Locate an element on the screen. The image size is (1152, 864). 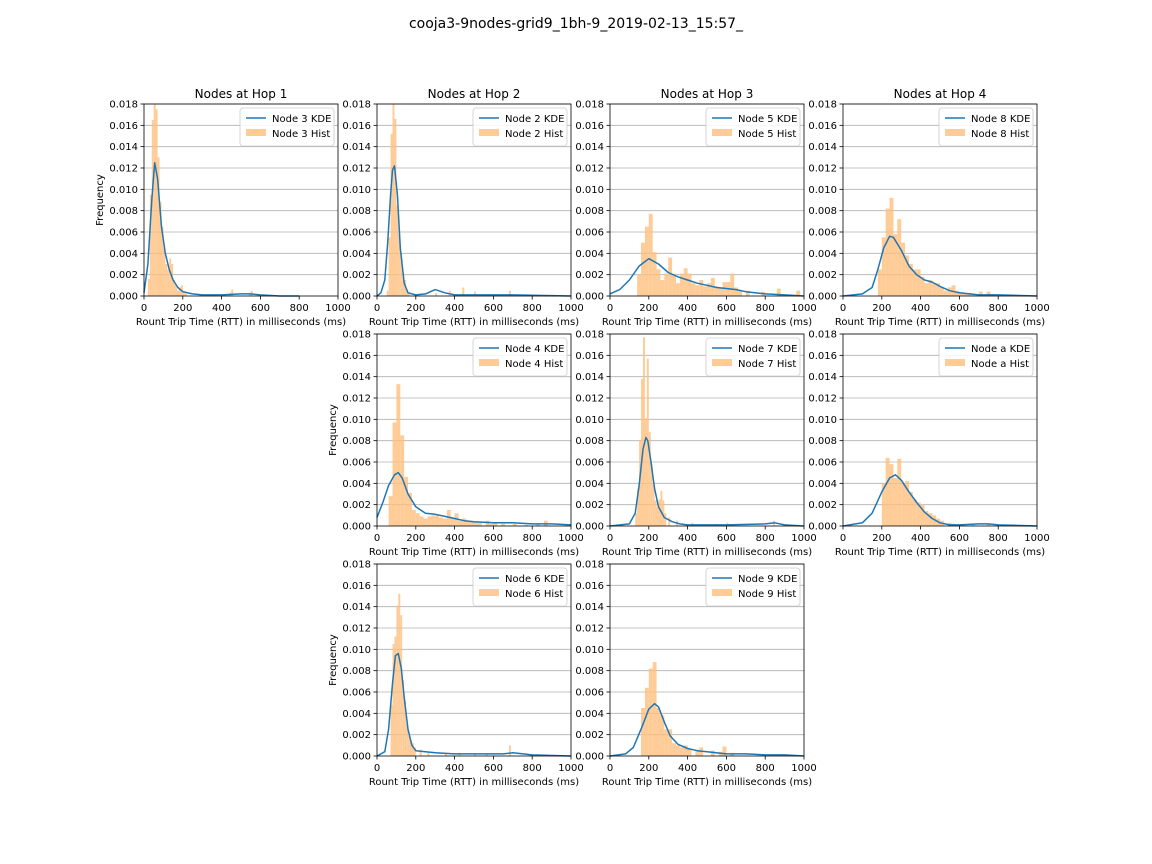
legend-hist-label: Node 3 Hist is located at coordinates (301, 134).